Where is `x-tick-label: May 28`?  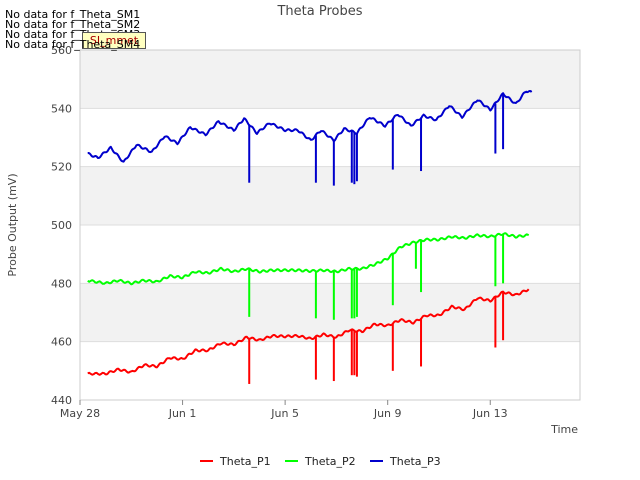 x-tick-label: May 28 is located at coordinates (80, 413).